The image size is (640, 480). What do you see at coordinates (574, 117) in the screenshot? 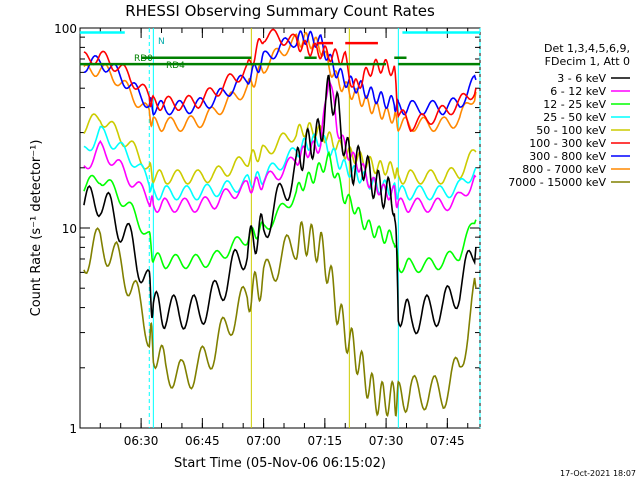
I see `legend-label: 25 - 50 keV` at bounding box center [574, 117].